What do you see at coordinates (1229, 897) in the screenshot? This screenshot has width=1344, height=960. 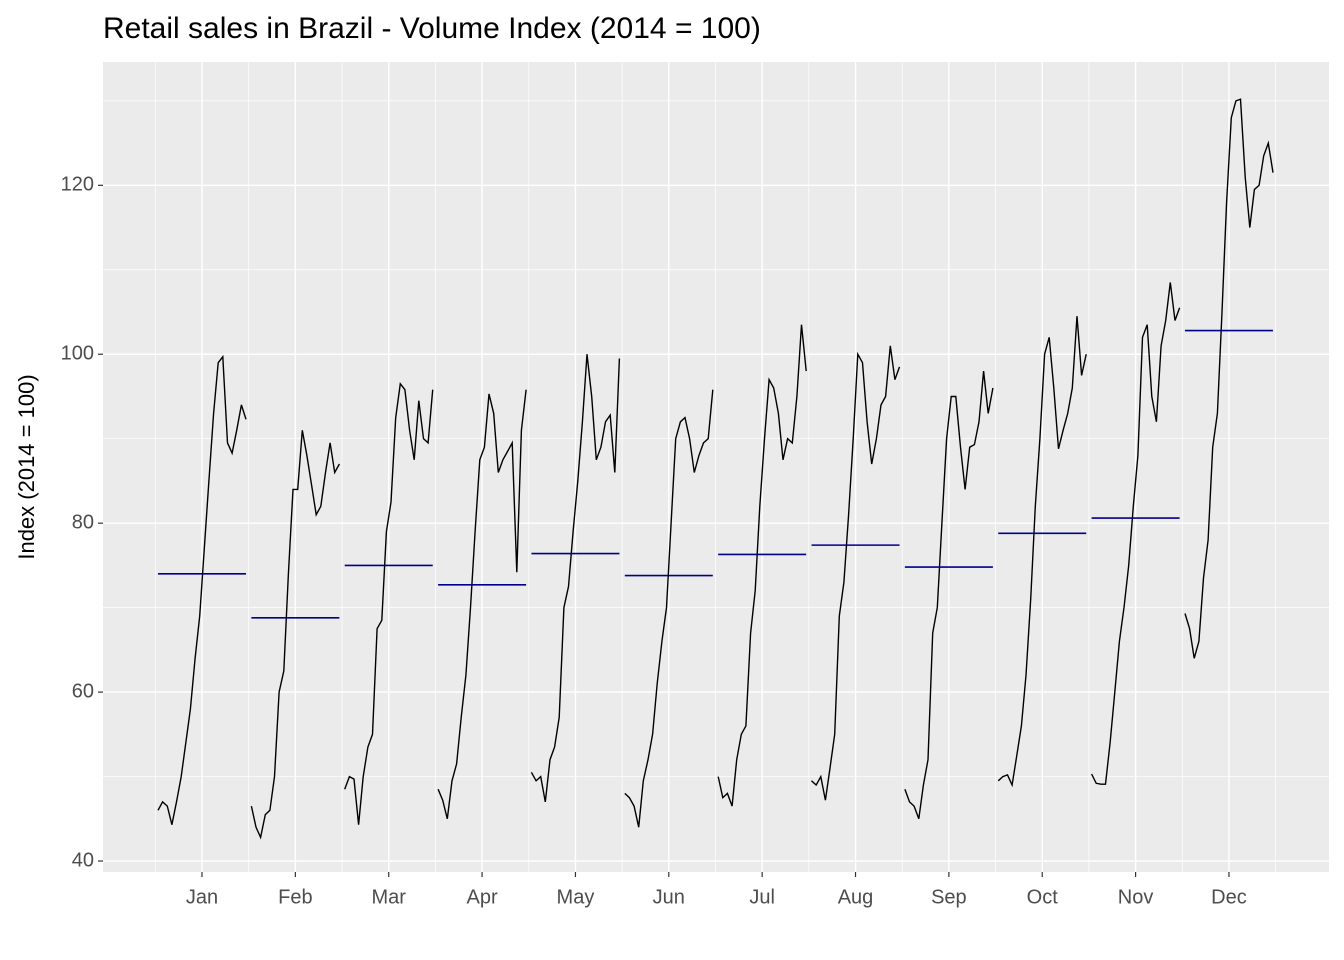 I see `x-tick-label: Dec` at bounding box center [1229, 897].